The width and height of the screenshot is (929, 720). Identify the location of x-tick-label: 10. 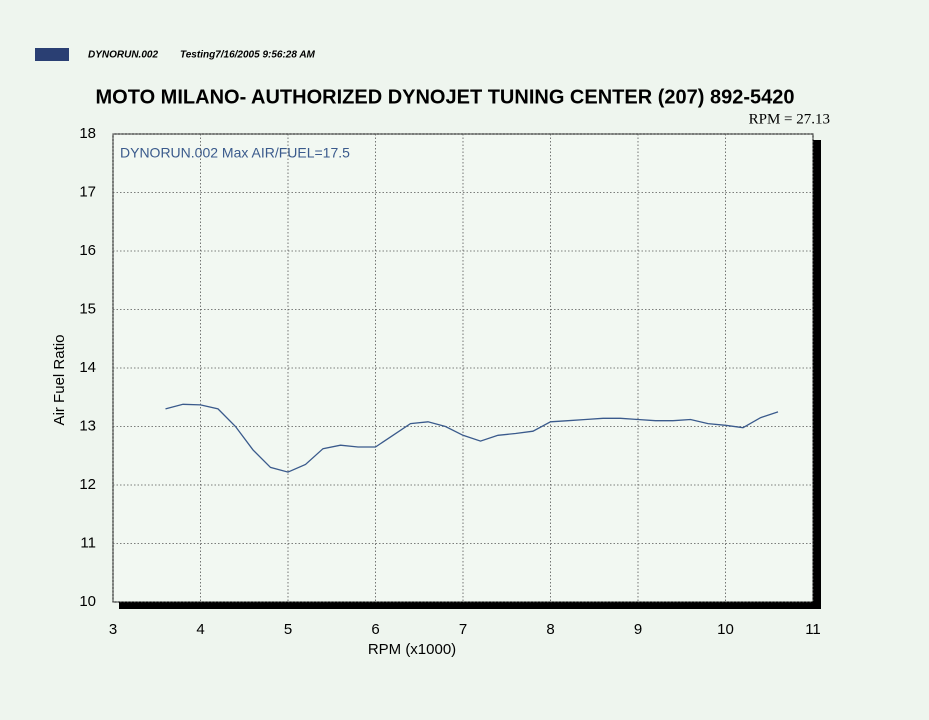
(725, 629).